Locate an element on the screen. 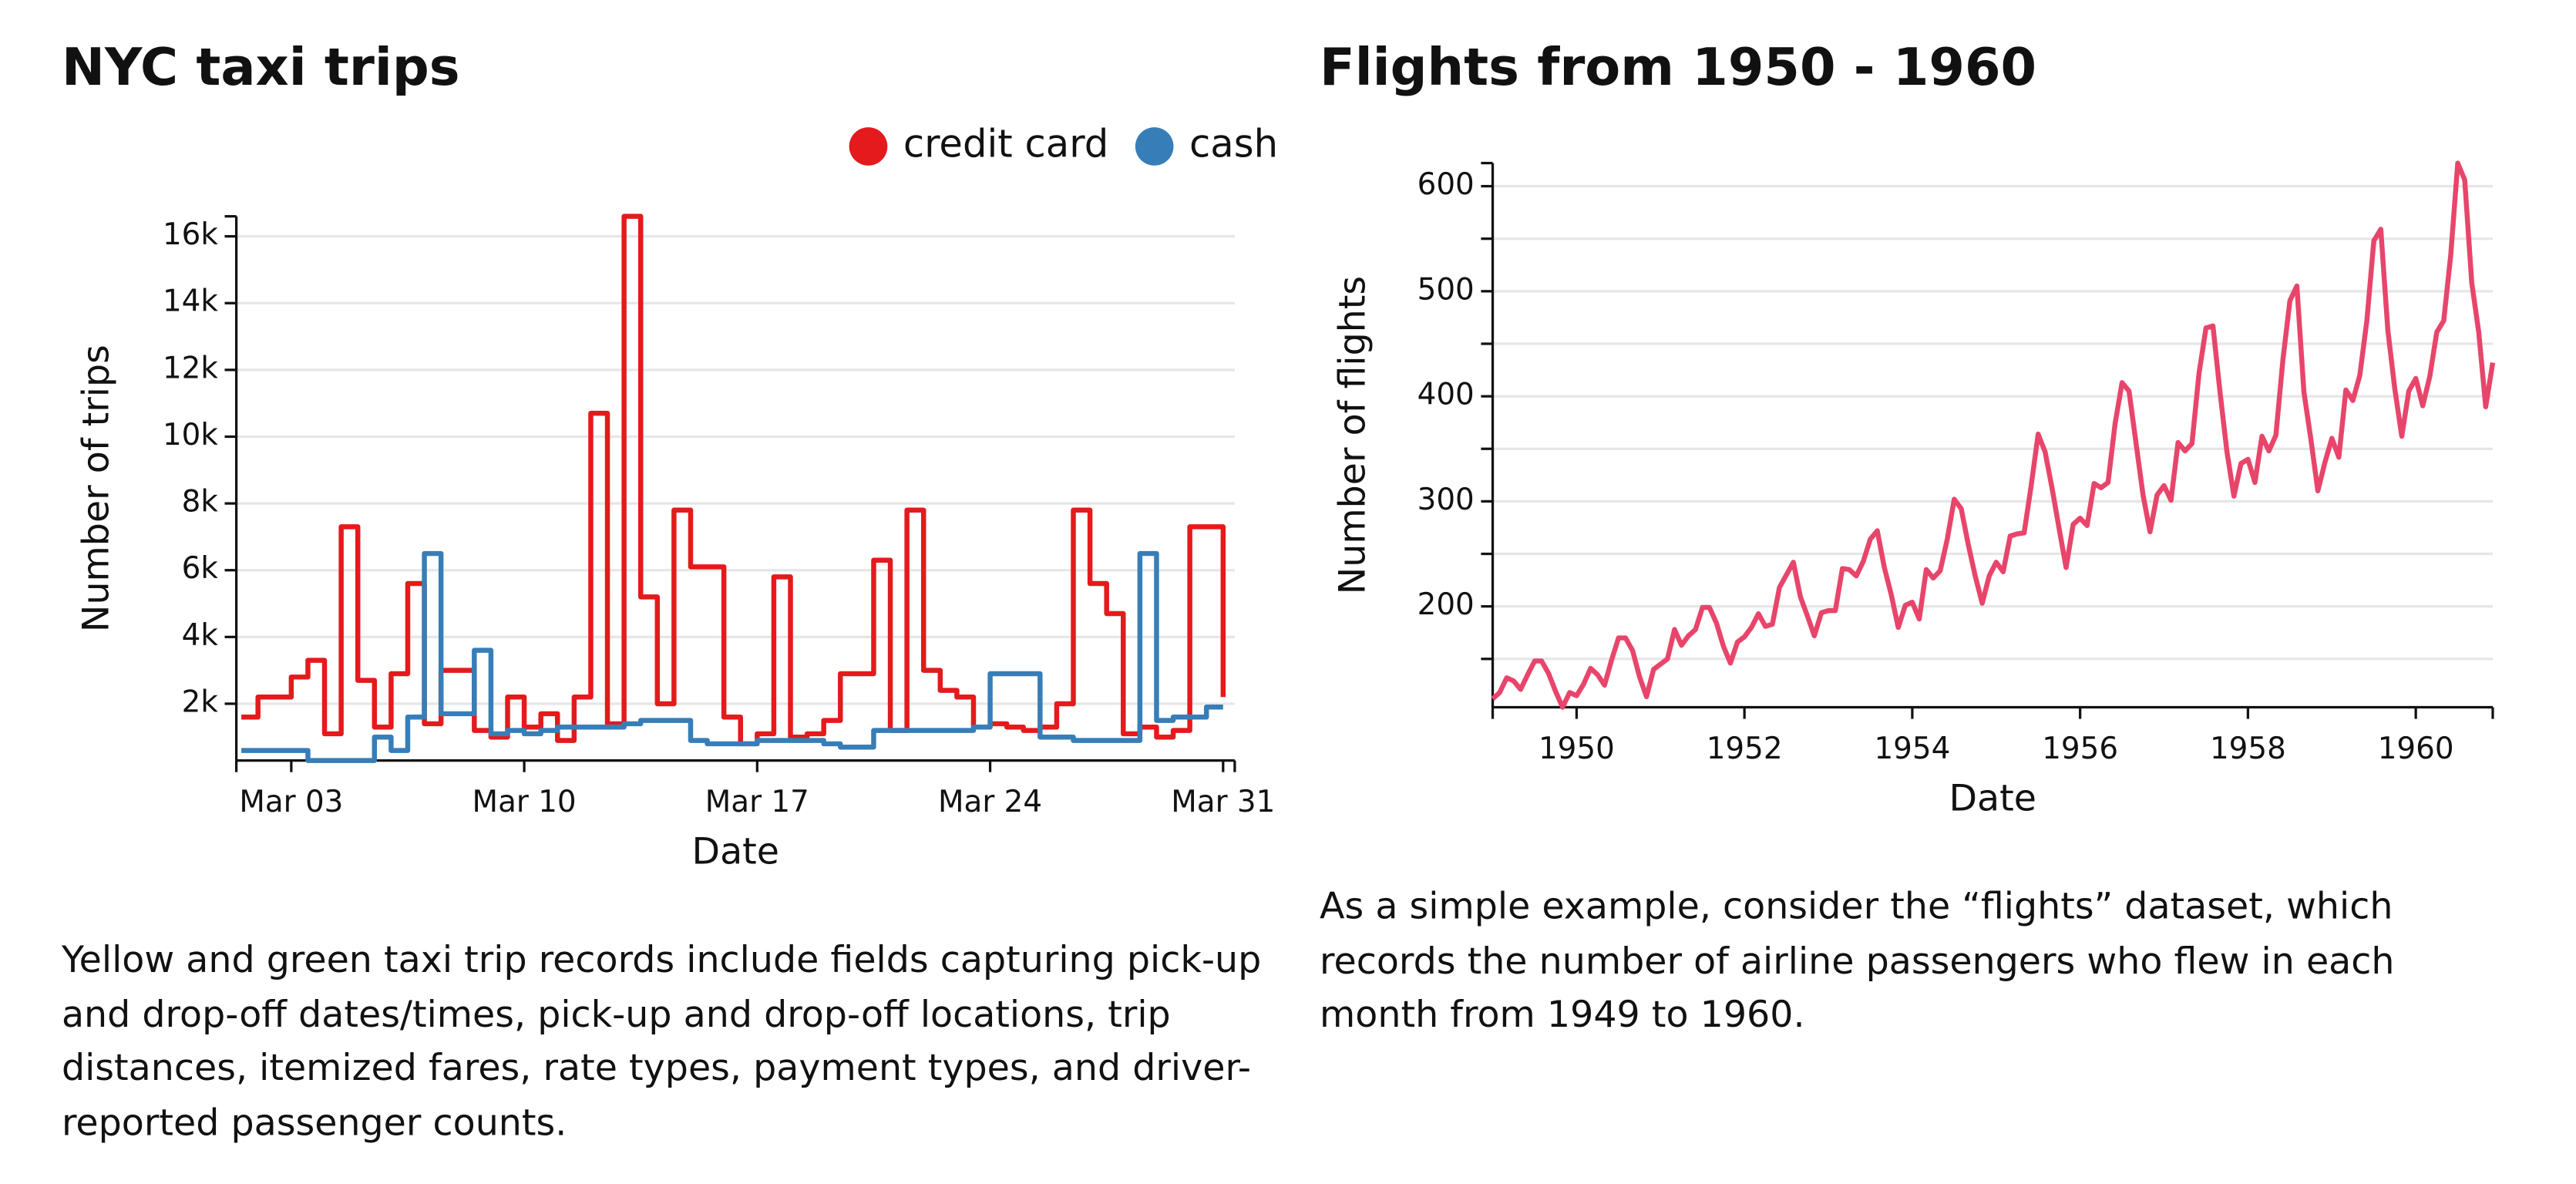 The image size is (2576, 1184). x-tick-label: Mar 31 is located at coordinates (1223, 802).